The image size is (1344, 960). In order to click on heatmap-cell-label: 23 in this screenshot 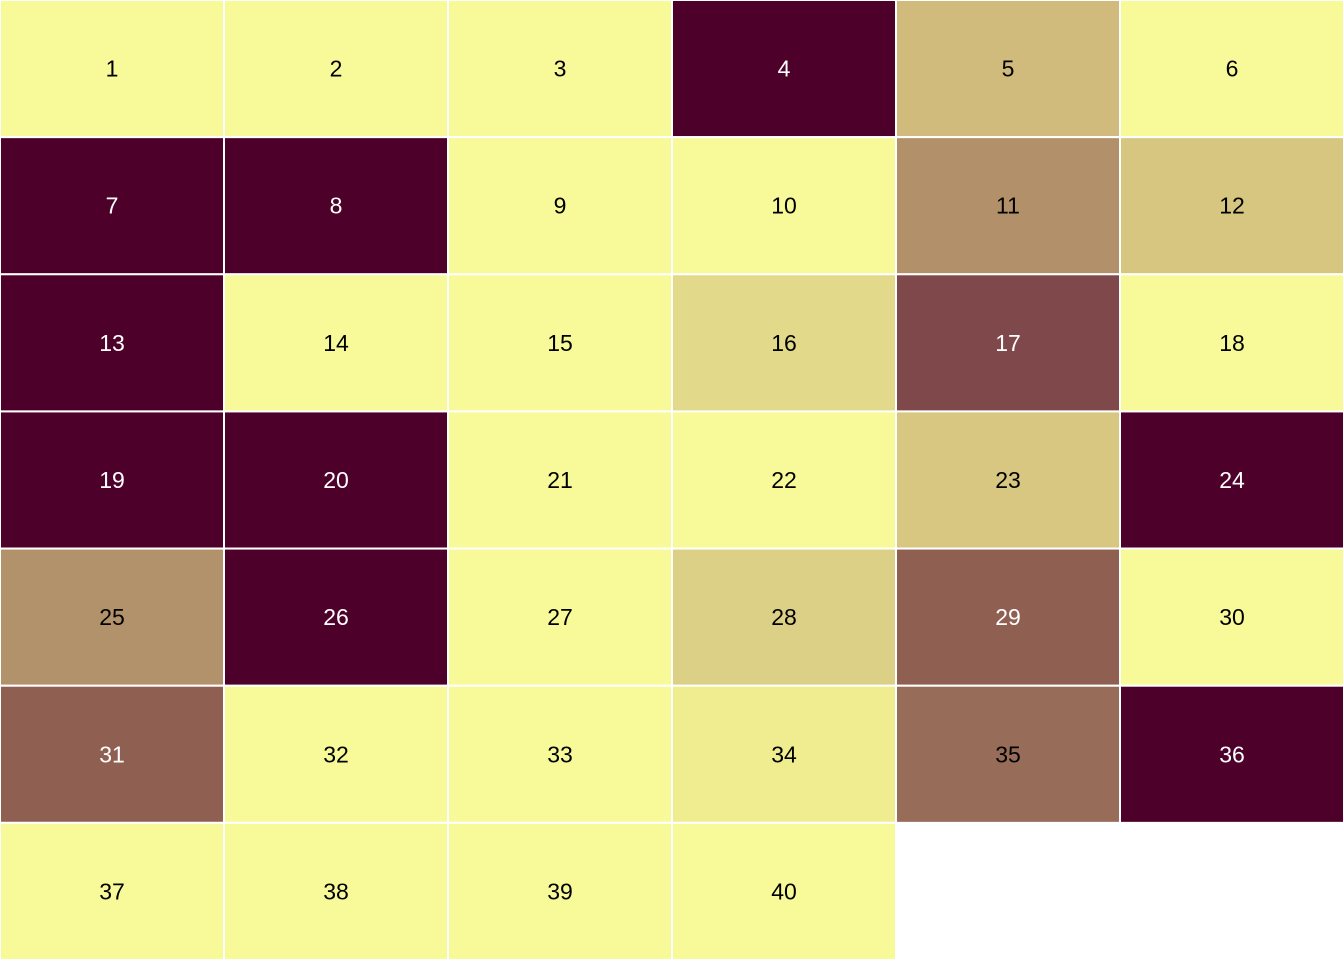, I will do `click(1008, 480)`.